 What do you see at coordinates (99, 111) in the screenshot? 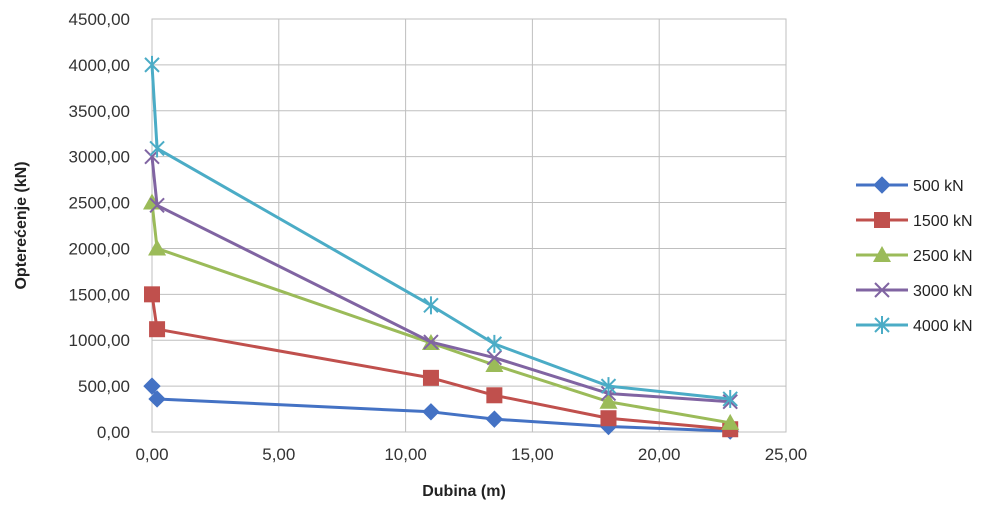
I see `y-tick-label: 3500,00` at bounding box center [99, 111].